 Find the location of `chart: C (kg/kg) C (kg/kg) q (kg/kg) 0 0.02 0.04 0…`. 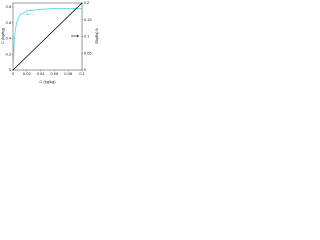

chart: C (kg/kg) C (kg/kg) q (kg/kg) 0 0.02 0.04 0… is located at coordinates (50, 42).